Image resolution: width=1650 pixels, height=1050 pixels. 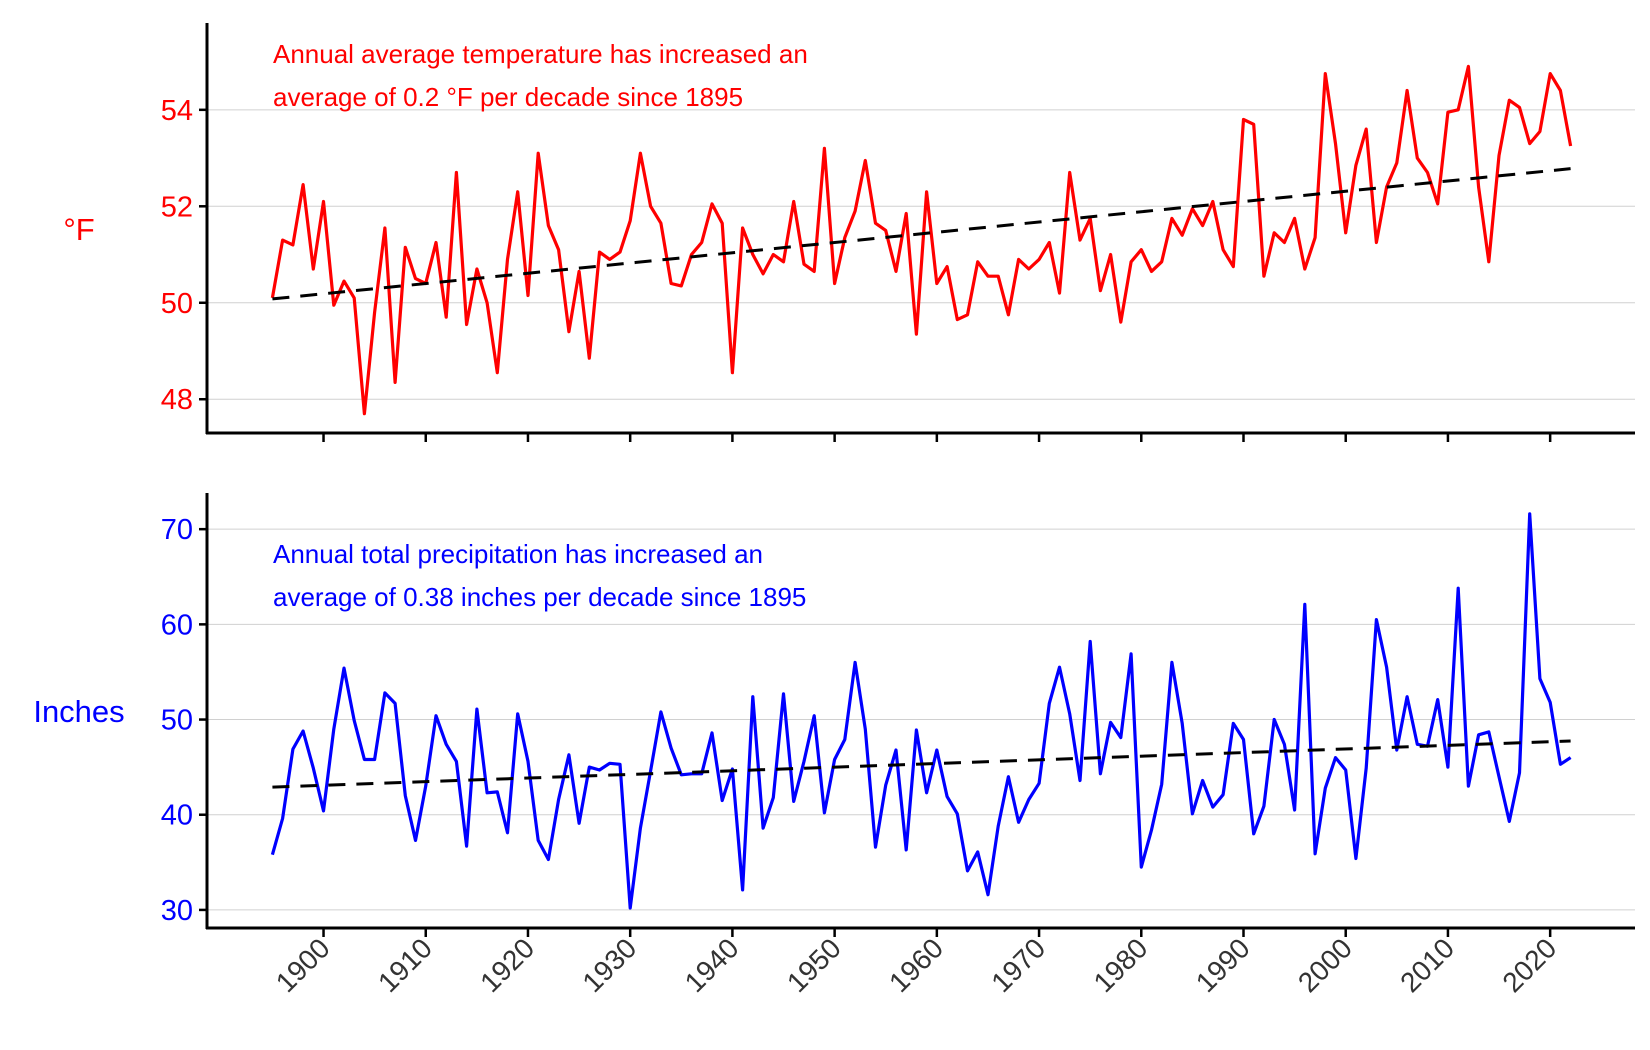 What do you see at coordinates (78, 229) in the screenshot?
I see `temperature-y-axis-label: °F` at bounding box center [78, 229].